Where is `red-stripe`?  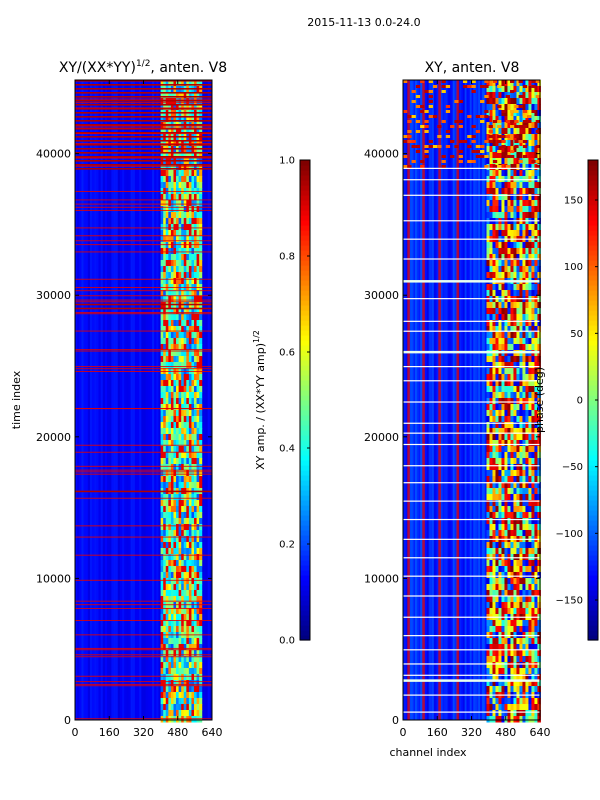 red-stripe is located at coordinates (423, 400).